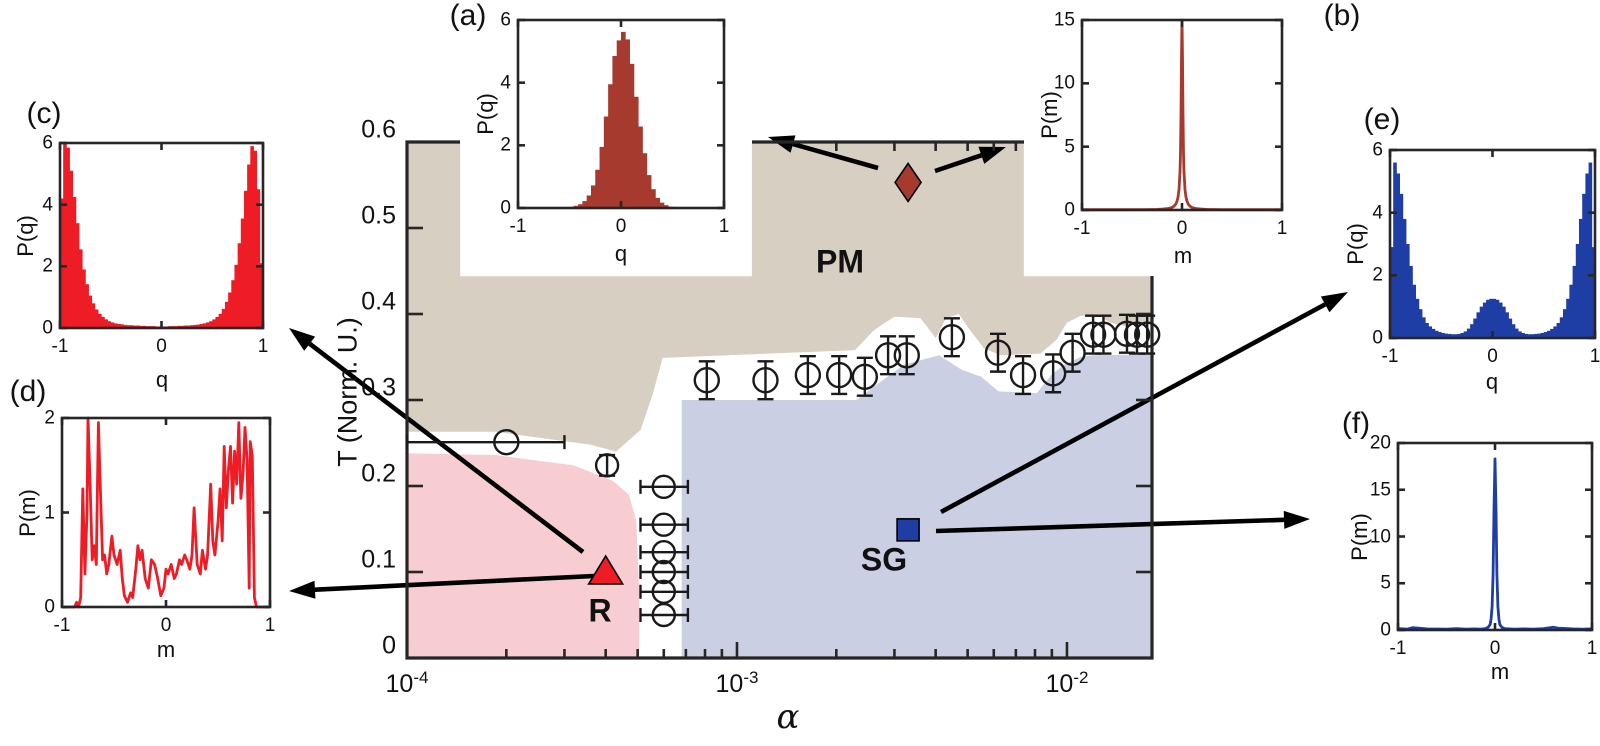 This screenshot has width=1600, height=746. Describe the element at coordinates (44, 113) in the screenshot. I see `panel-c-label: (c)` at that location.